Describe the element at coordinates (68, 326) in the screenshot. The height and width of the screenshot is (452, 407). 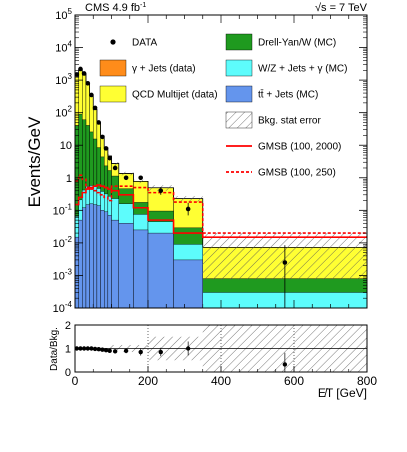
I see `ratio-y-tick-label-2: 2` at that location.